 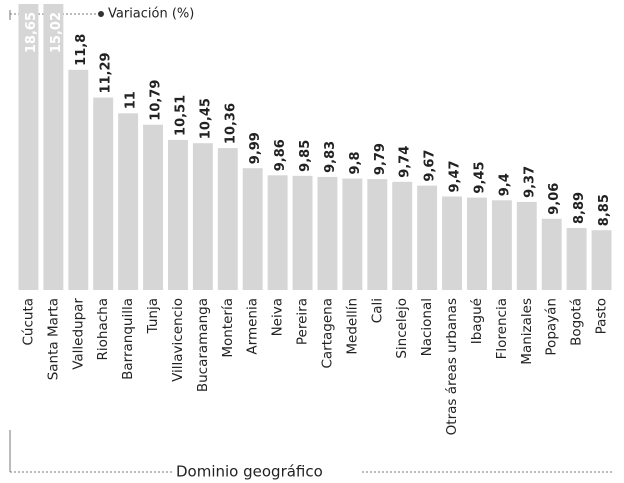 I want to click on legend-label: Variación (%), so click(x=151, y=14).